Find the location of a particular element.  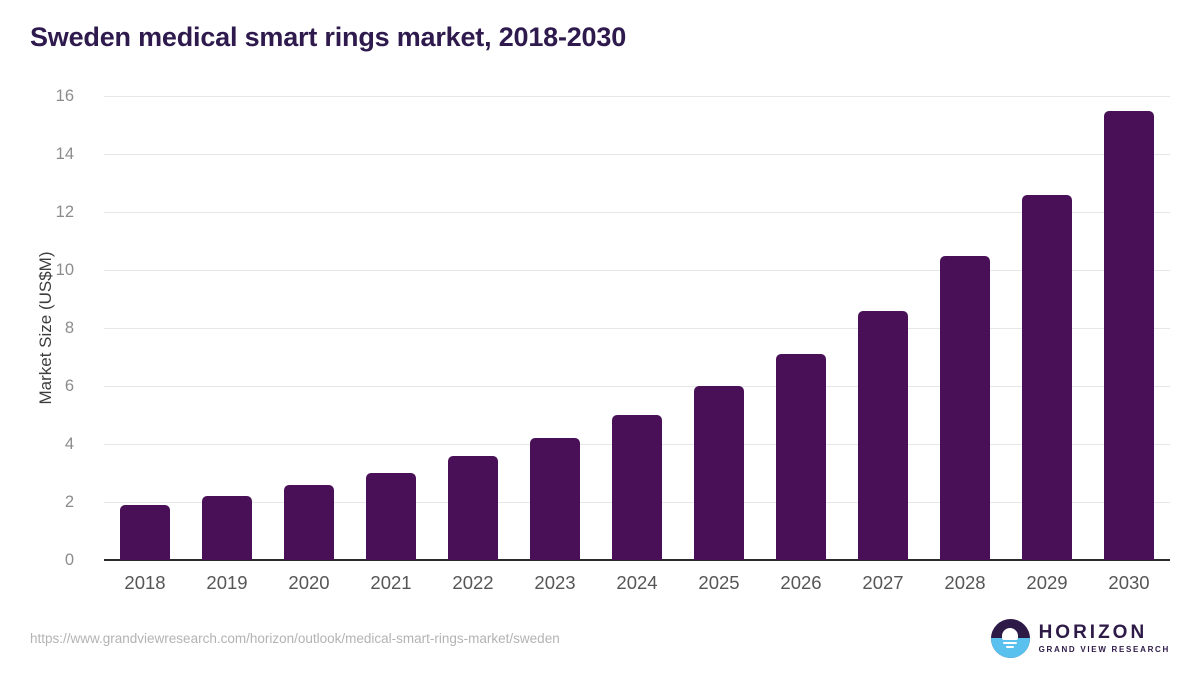

x-tick-label-2020: 2020 is located at coordinates (309, 582).